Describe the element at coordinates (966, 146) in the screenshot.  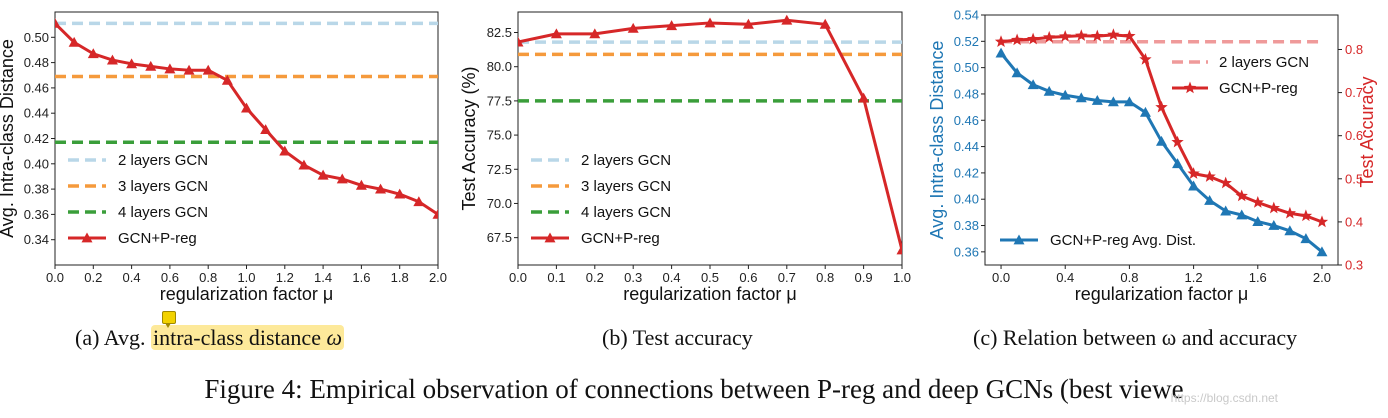
I see `y-tick-label: 0.44` at that location.